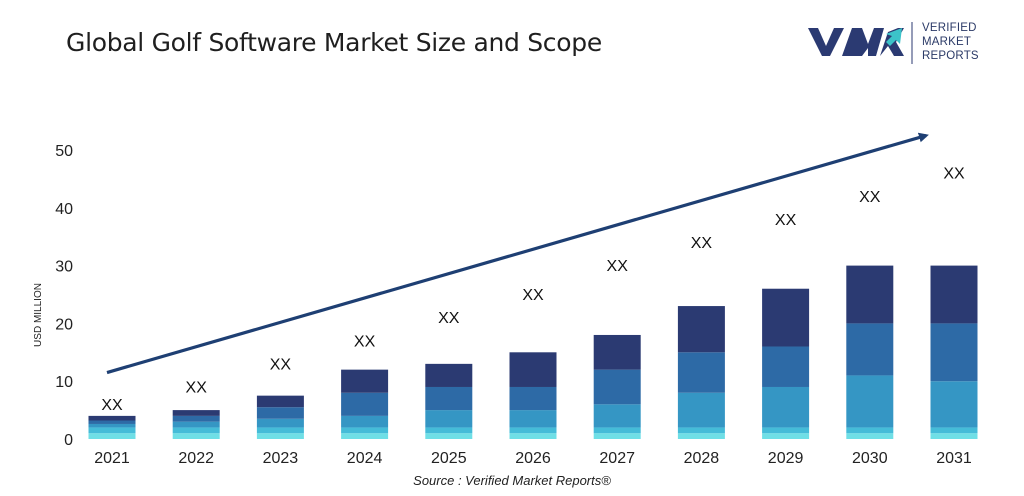 This screenshot has width=1024, height=496. I want to click on y-tick-label: 50, so click(64, 151).